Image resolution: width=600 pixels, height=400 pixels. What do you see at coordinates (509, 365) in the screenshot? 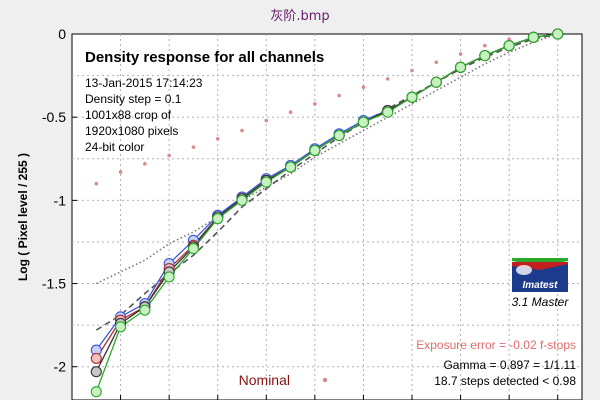
I see `gamma-text: Gamma = 0.897 = 1/1.11` at bounding box center [509, 365].